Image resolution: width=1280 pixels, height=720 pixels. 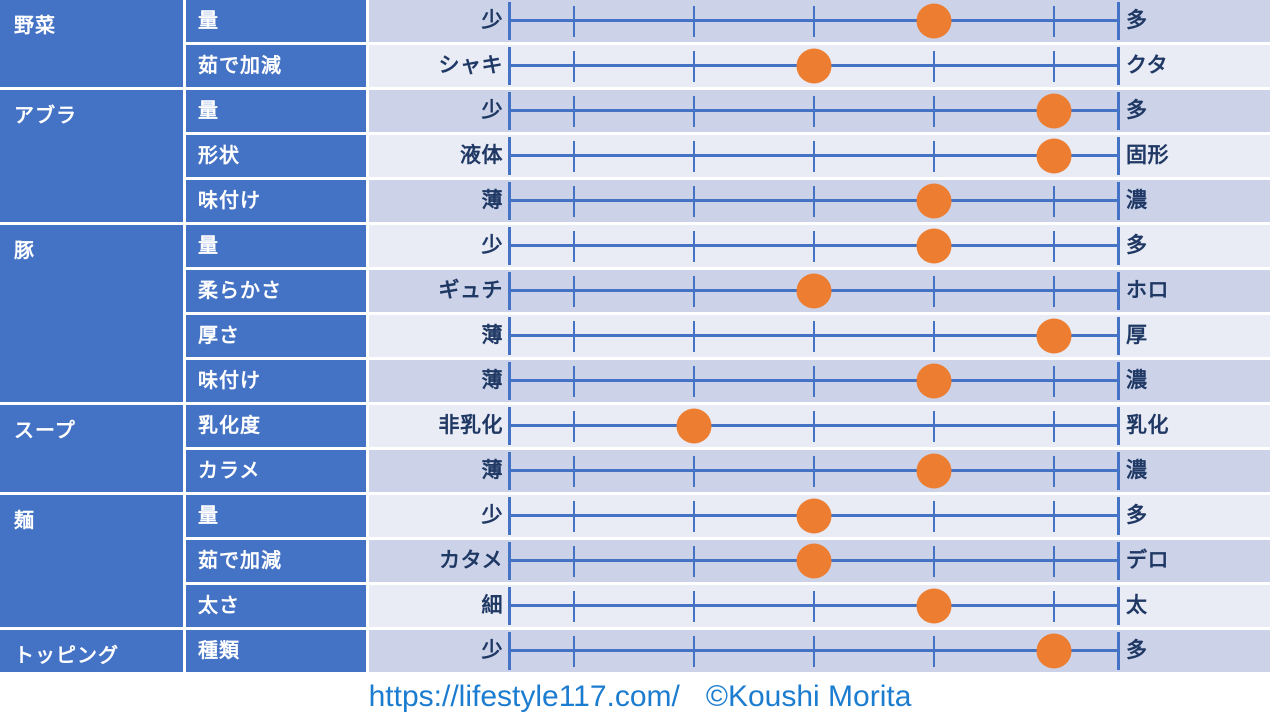 What do you see at coordinates (492, 605) in the screenshot?
I see `scale-left-label: 細` at bounding box center [492, 605].